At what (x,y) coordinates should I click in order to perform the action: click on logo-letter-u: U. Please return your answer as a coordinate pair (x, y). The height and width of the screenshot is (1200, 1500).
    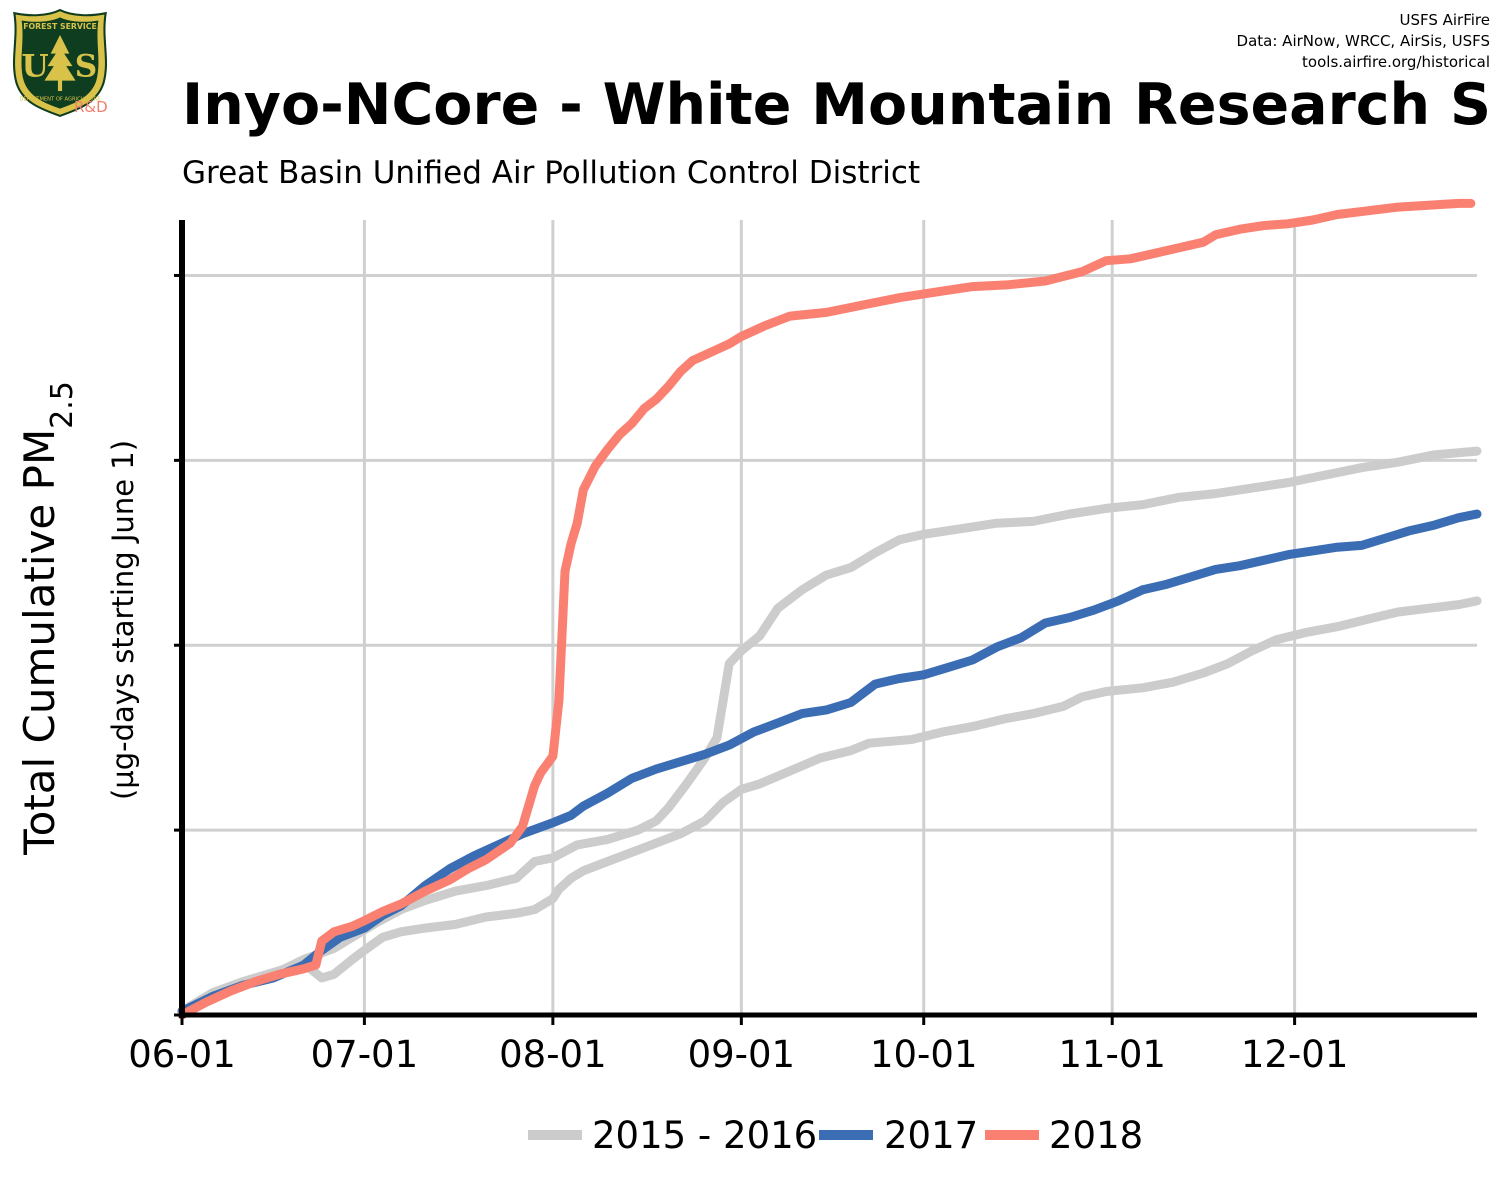
    Looking at the image, I should click on (35, 66).